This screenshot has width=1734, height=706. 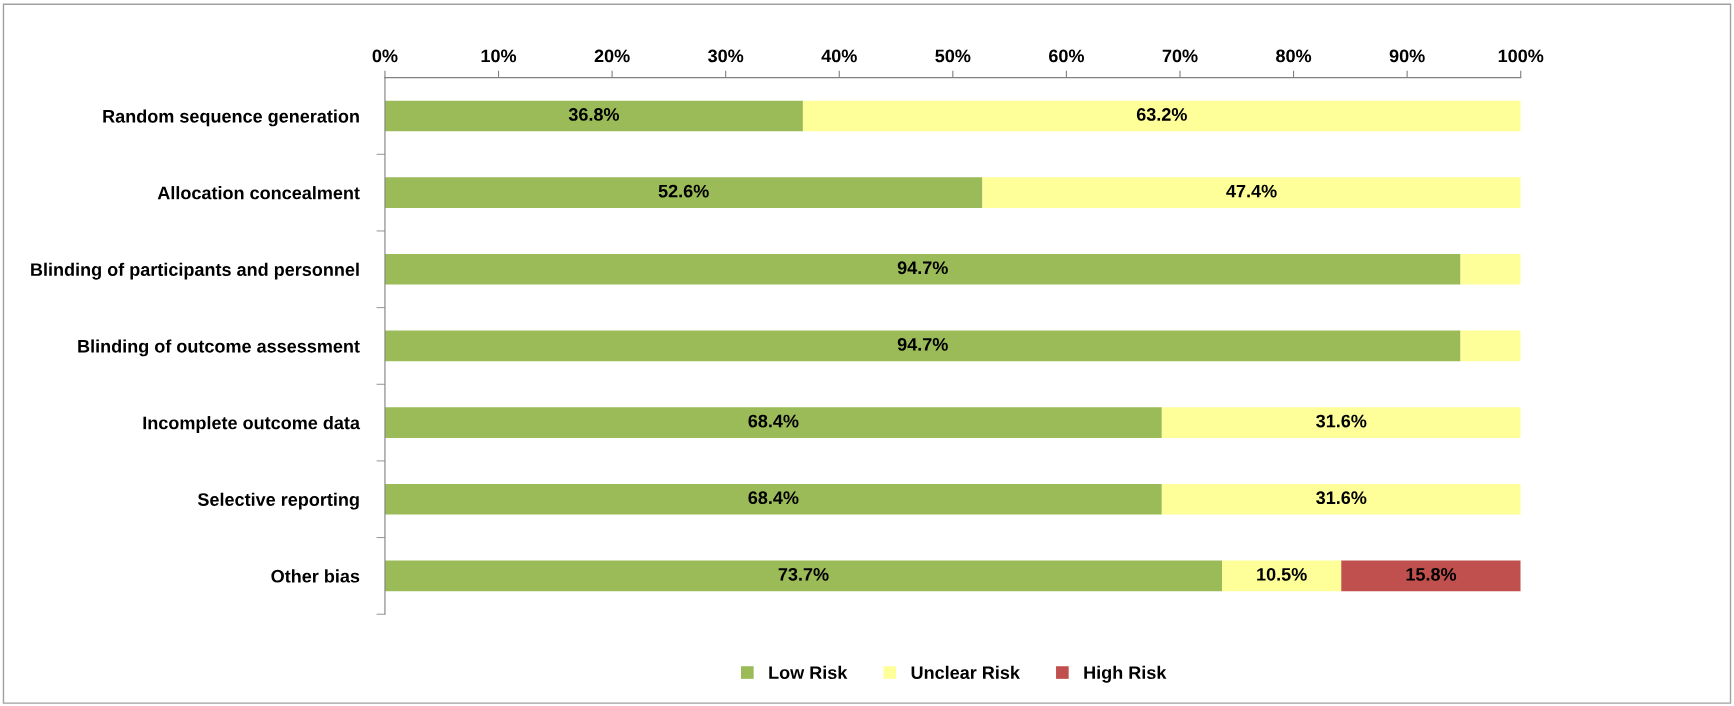 I want to click on data-label: 52.6%, so click(x=683, y=191).